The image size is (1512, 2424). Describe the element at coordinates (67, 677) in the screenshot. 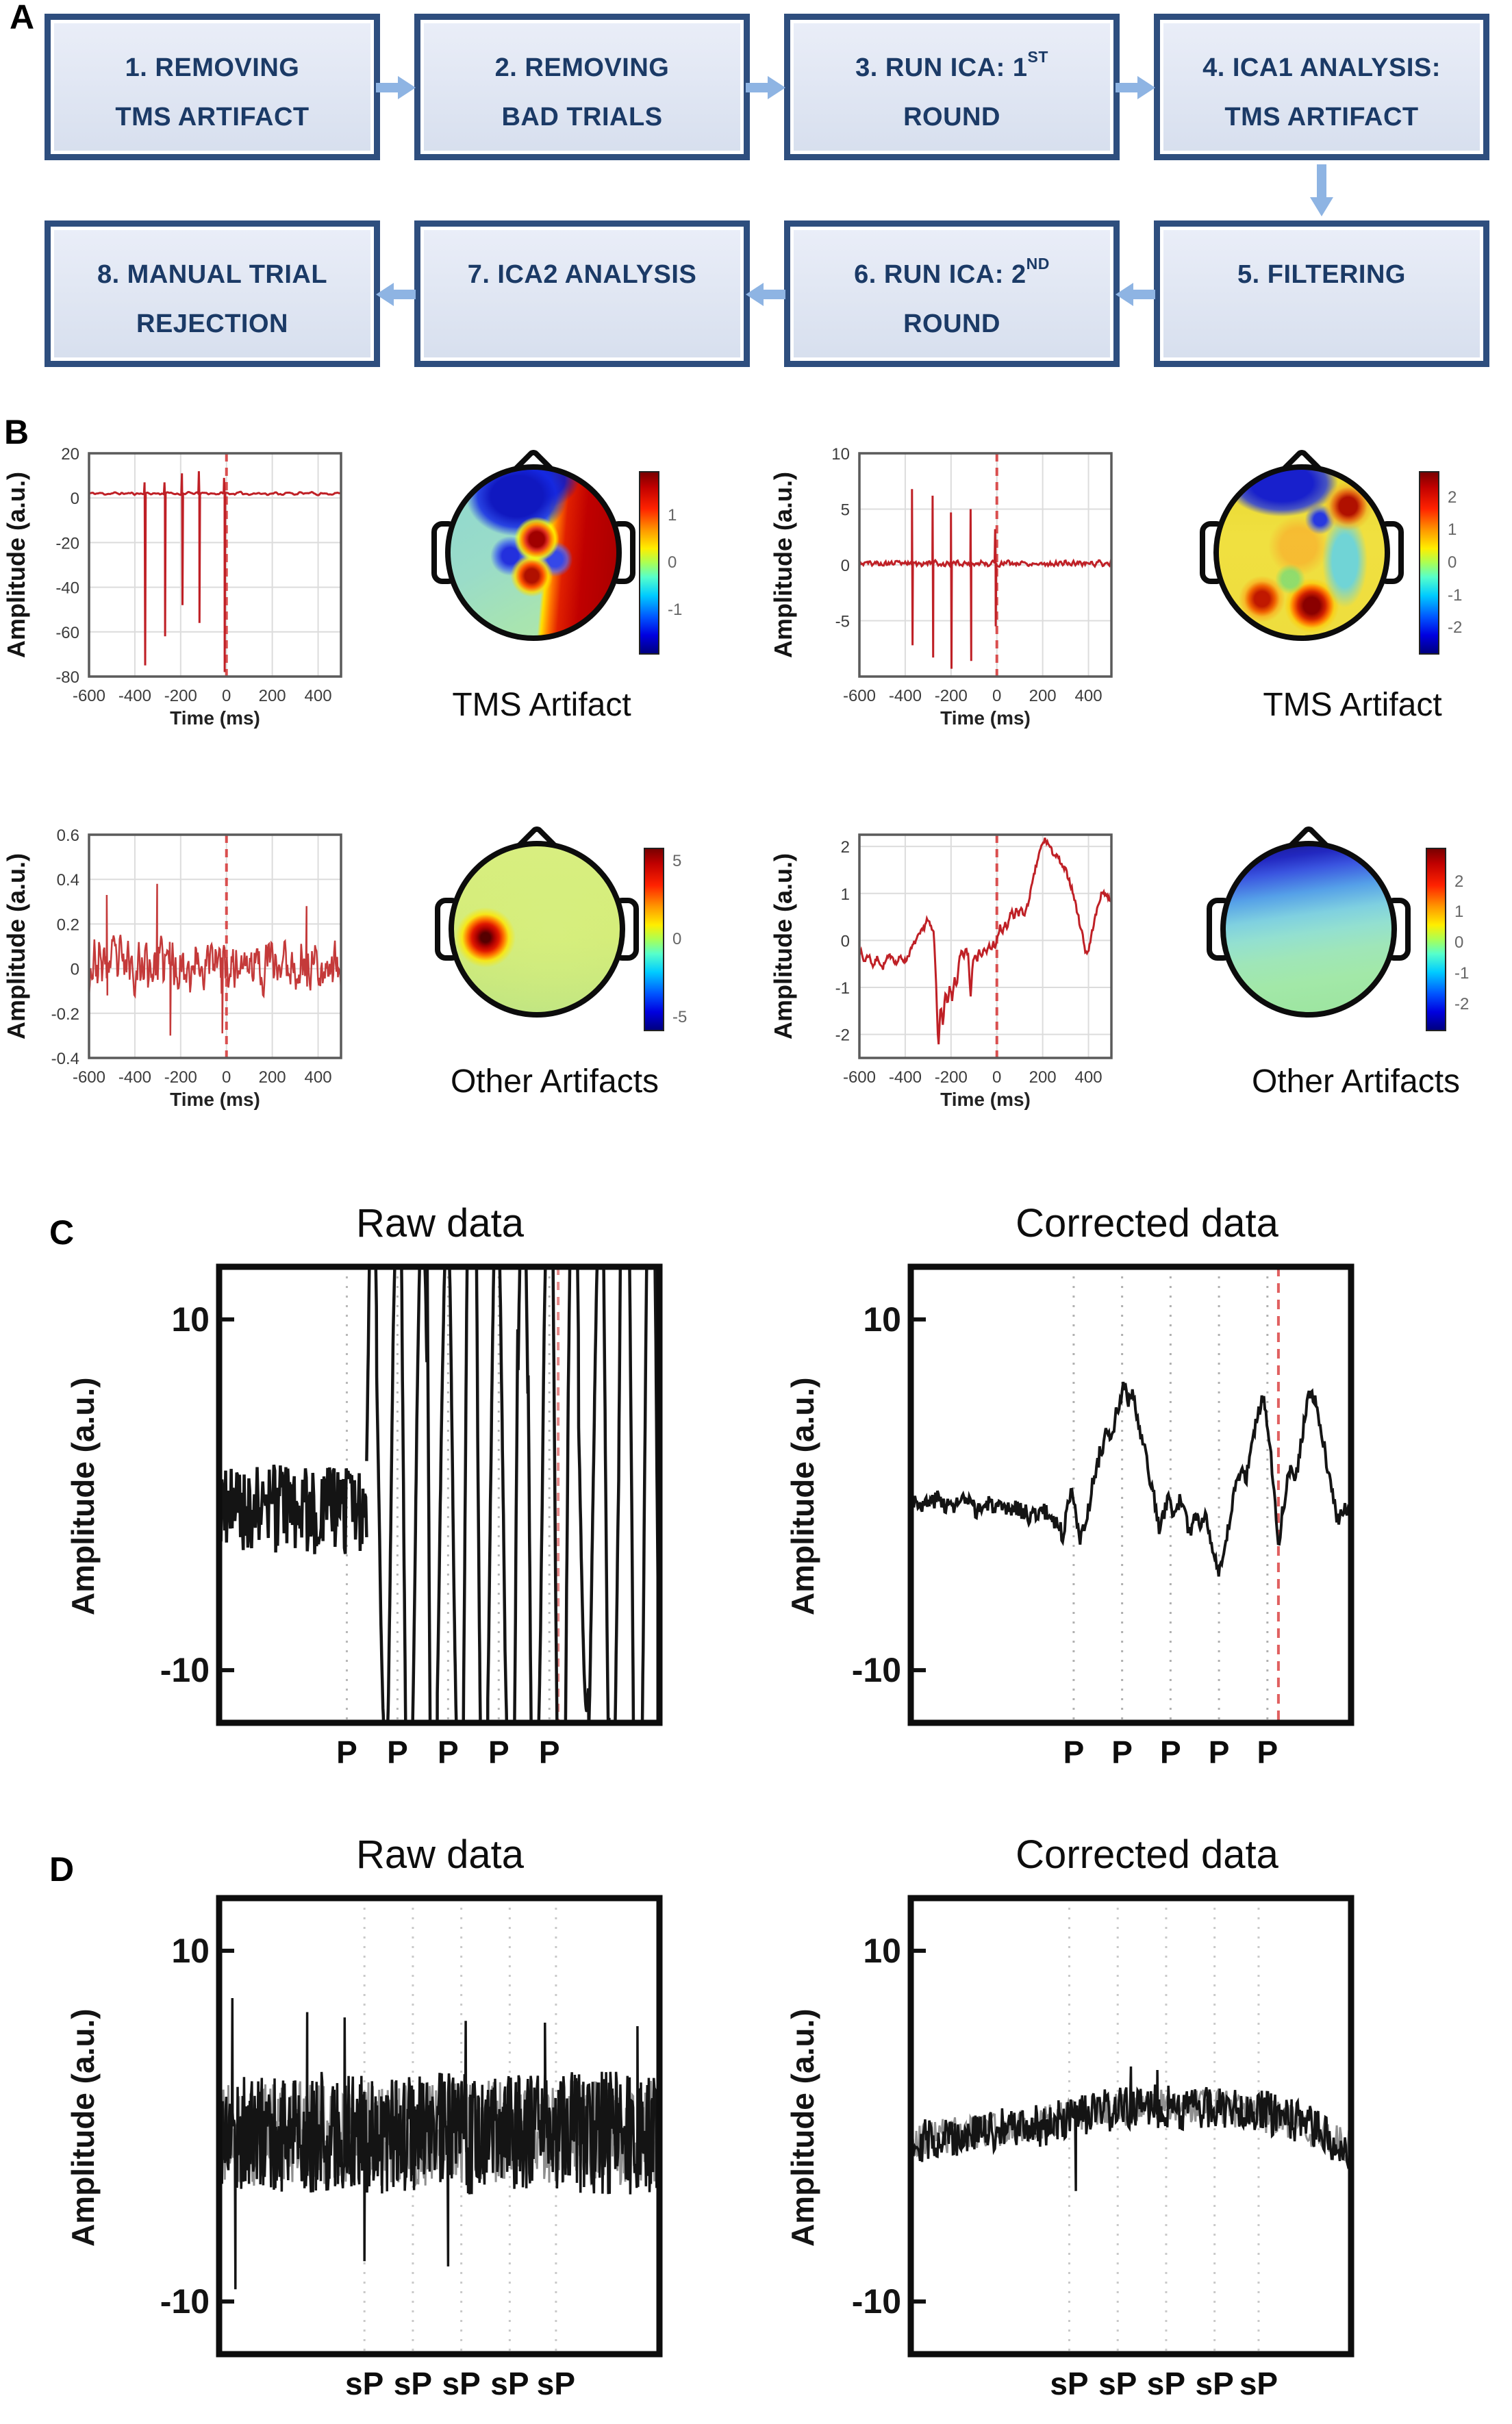

I see `y-tick-label: -80` at that location.